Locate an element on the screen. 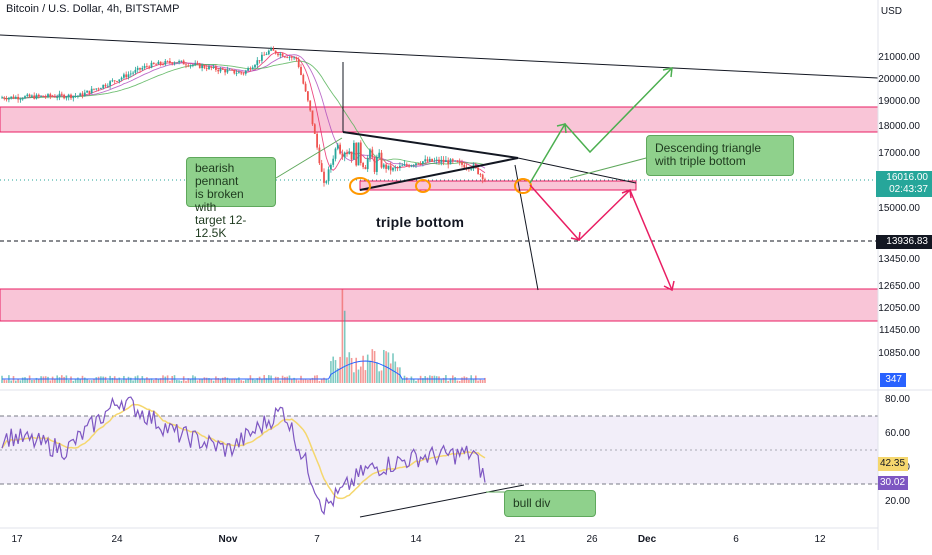 Image resolution: width=932 pixels, height=555 pixels. price-tick-label: 19000.00 is located at coordinates (899, 101).